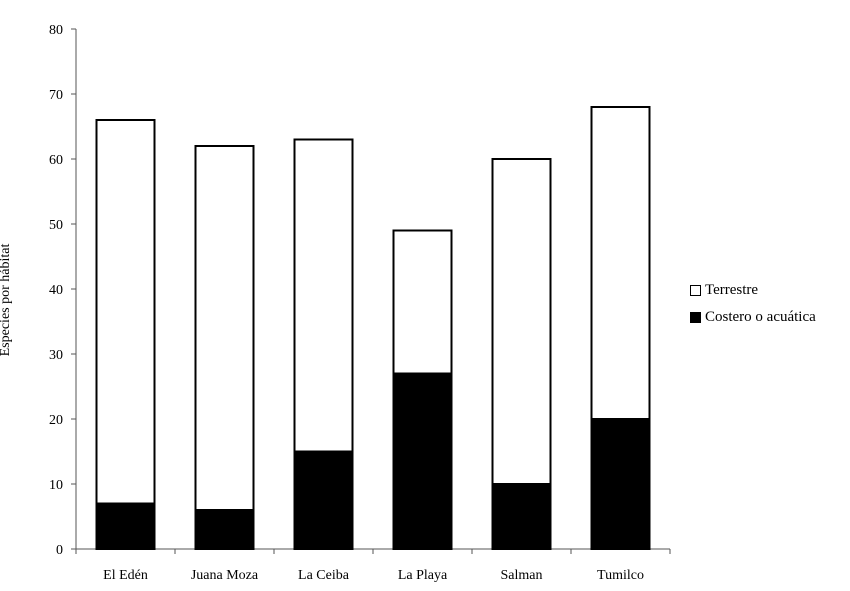 The width and height of the screenshot is (850, 591). Describe the element at coordinates (6, 300) in the screenshot. I see `y-axis-label: Especies por hábitat` at that location.